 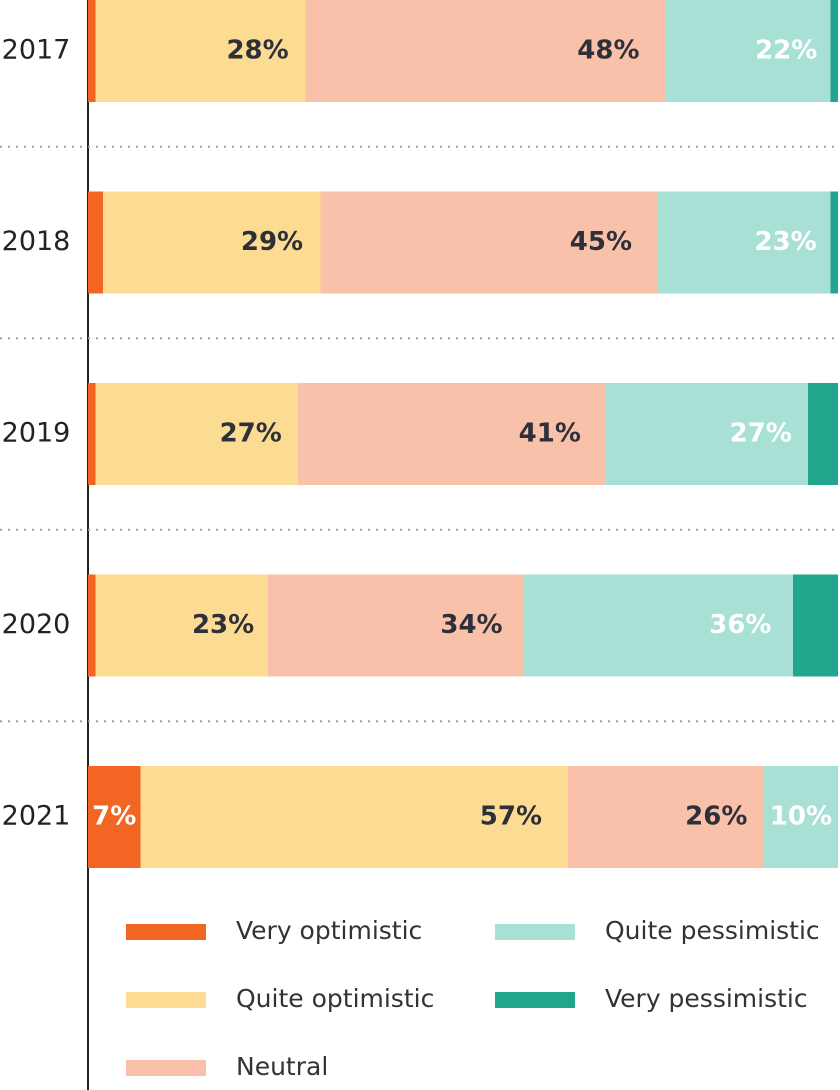 What do you see at coordinates (740, 625) in the screenshot?
I see `value-label: 36%` at bounding box center [740, 625].